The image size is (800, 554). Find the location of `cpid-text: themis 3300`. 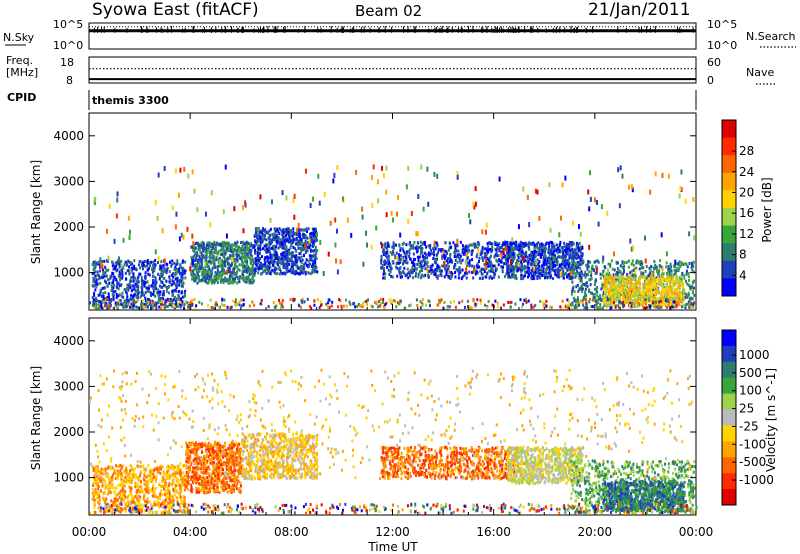

cpid-text: themis 3300 is located at coordinates (130, 100).